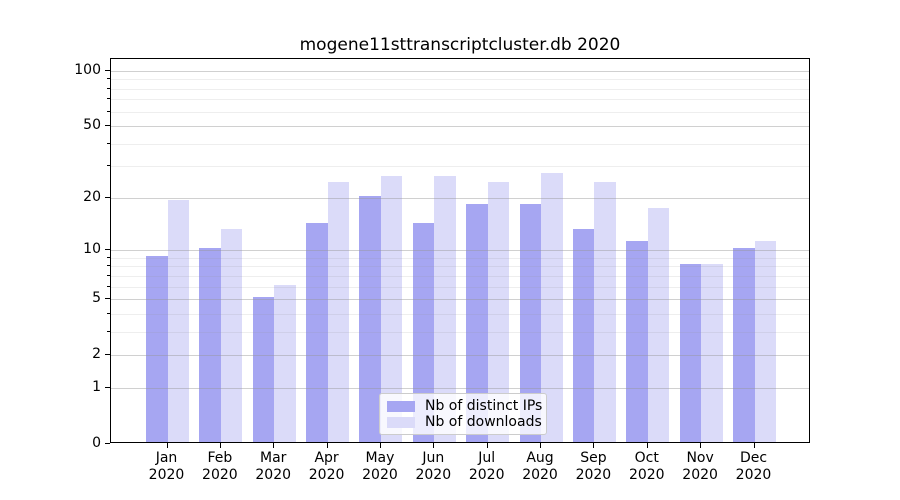 The width and height of the screenshot is (900, 500). I want to click on x-tick-month: May, so click(380, 458).